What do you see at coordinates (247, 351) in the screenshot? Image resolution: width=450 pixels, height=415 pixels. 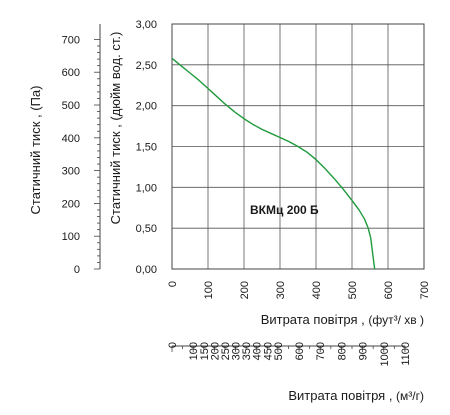 I see `x-secondary-tick-label: 350` at bounding box center [247, 351].